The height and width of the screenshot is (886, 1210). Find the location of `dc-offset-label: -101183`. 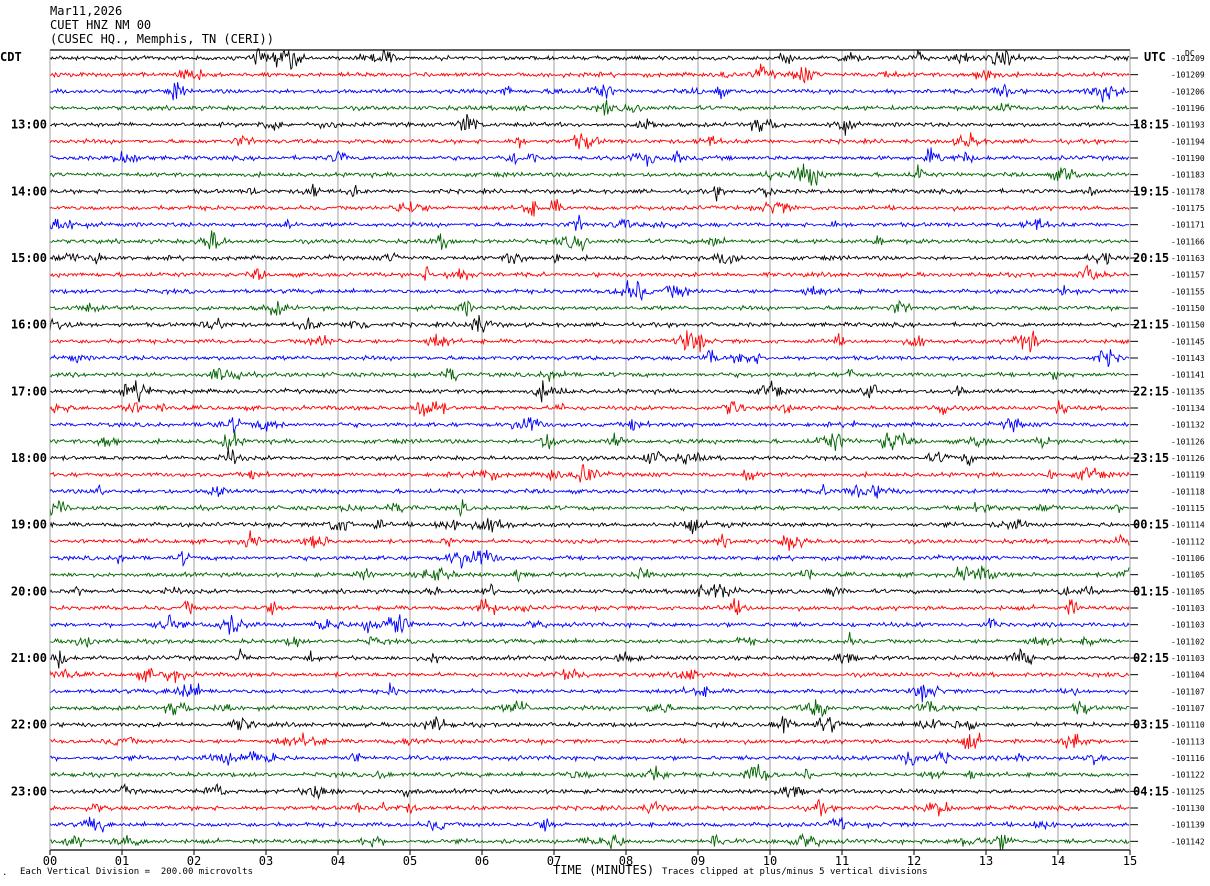

dc-offset-label: -101183 is located at coordinates (1188, 175).